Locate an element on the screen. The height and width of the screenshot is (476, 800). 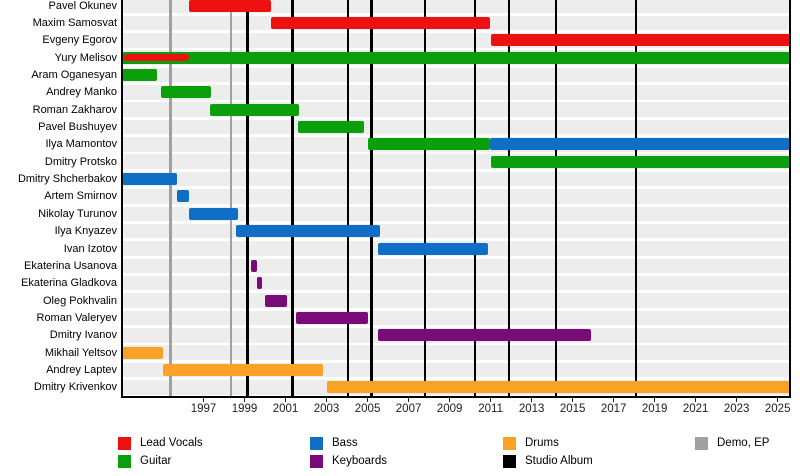
x-axis-tick-label: 1999 is located at coordinates (244, 408).